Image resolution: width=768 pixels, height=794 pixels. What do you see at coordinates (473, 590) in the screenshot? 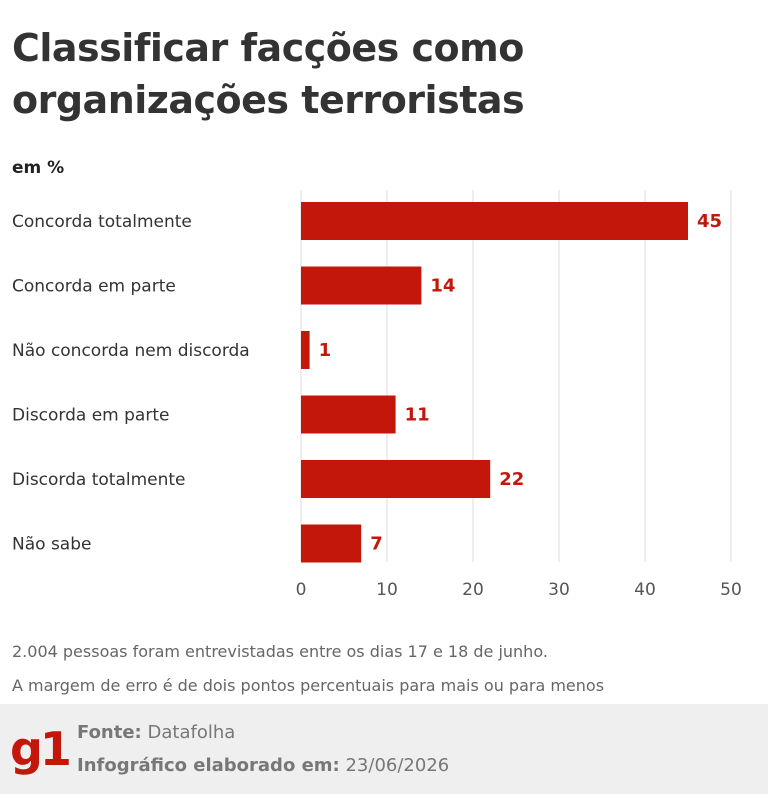
I see `x-tick-label: 20` at bounding box center [473, 590].